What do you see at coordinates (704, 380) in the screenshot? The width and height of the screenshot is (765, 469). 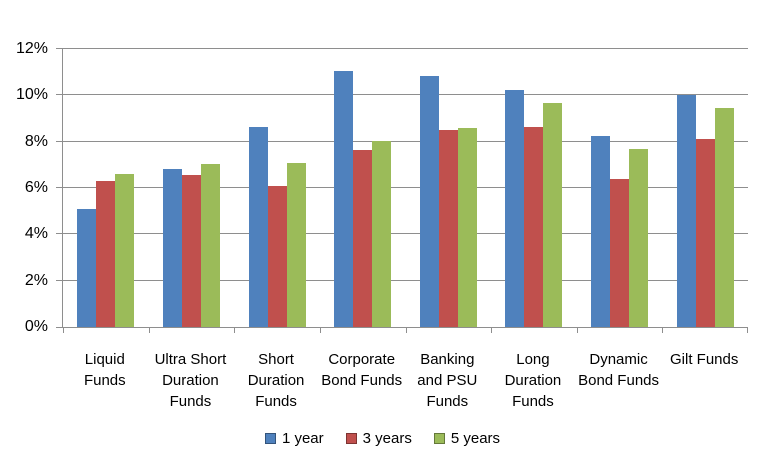 I see `x-axis-category-label-7: Gilt Funds` at bounding box center [704, 380].